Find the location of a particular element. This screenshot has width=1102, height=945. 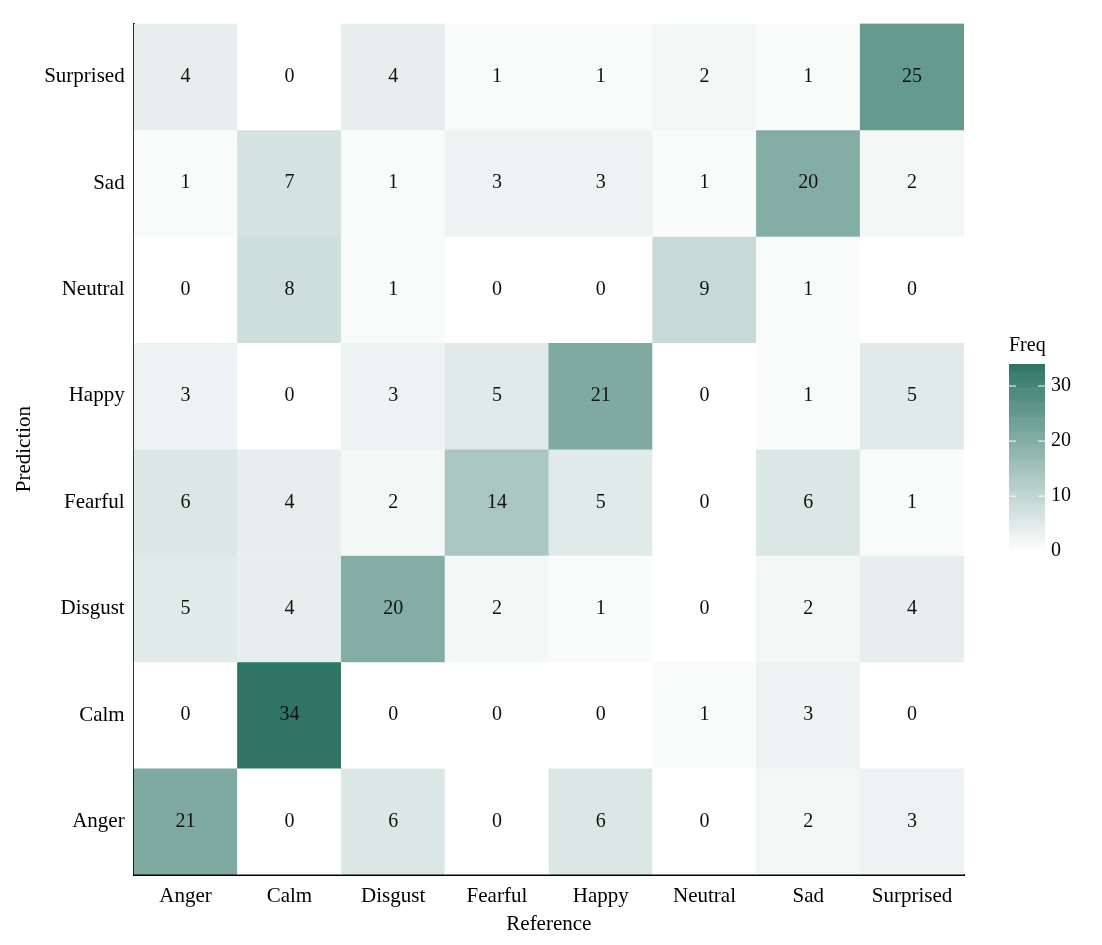

data-label: 7 is located at coordinates (289, 181).